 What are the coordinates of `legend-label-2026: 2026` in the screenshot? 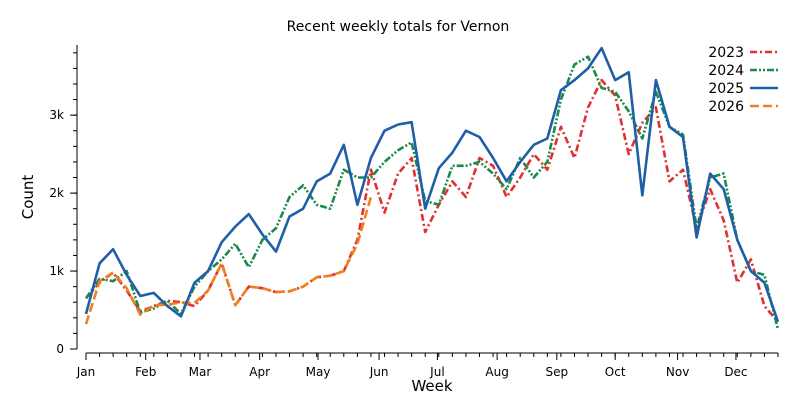 It's located at (726, 107).